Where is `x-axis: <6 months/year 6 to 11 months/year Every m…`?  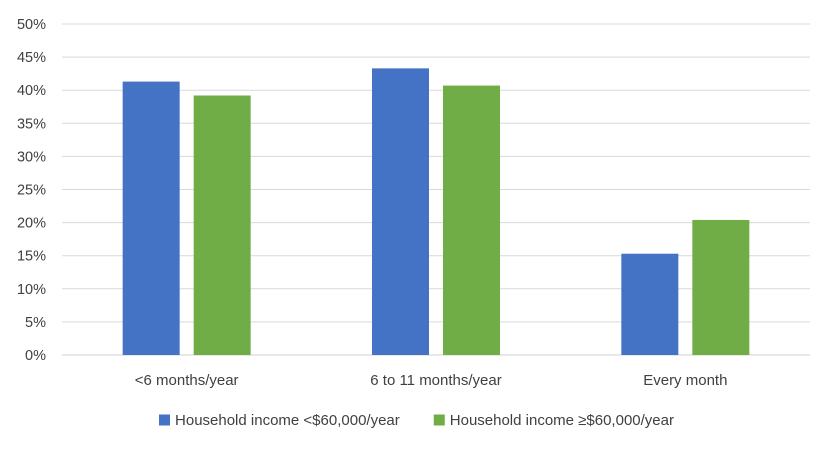 x-axis: <6 months/year 6 to 11 months/year Every m… is located at coordinates (431, 380).